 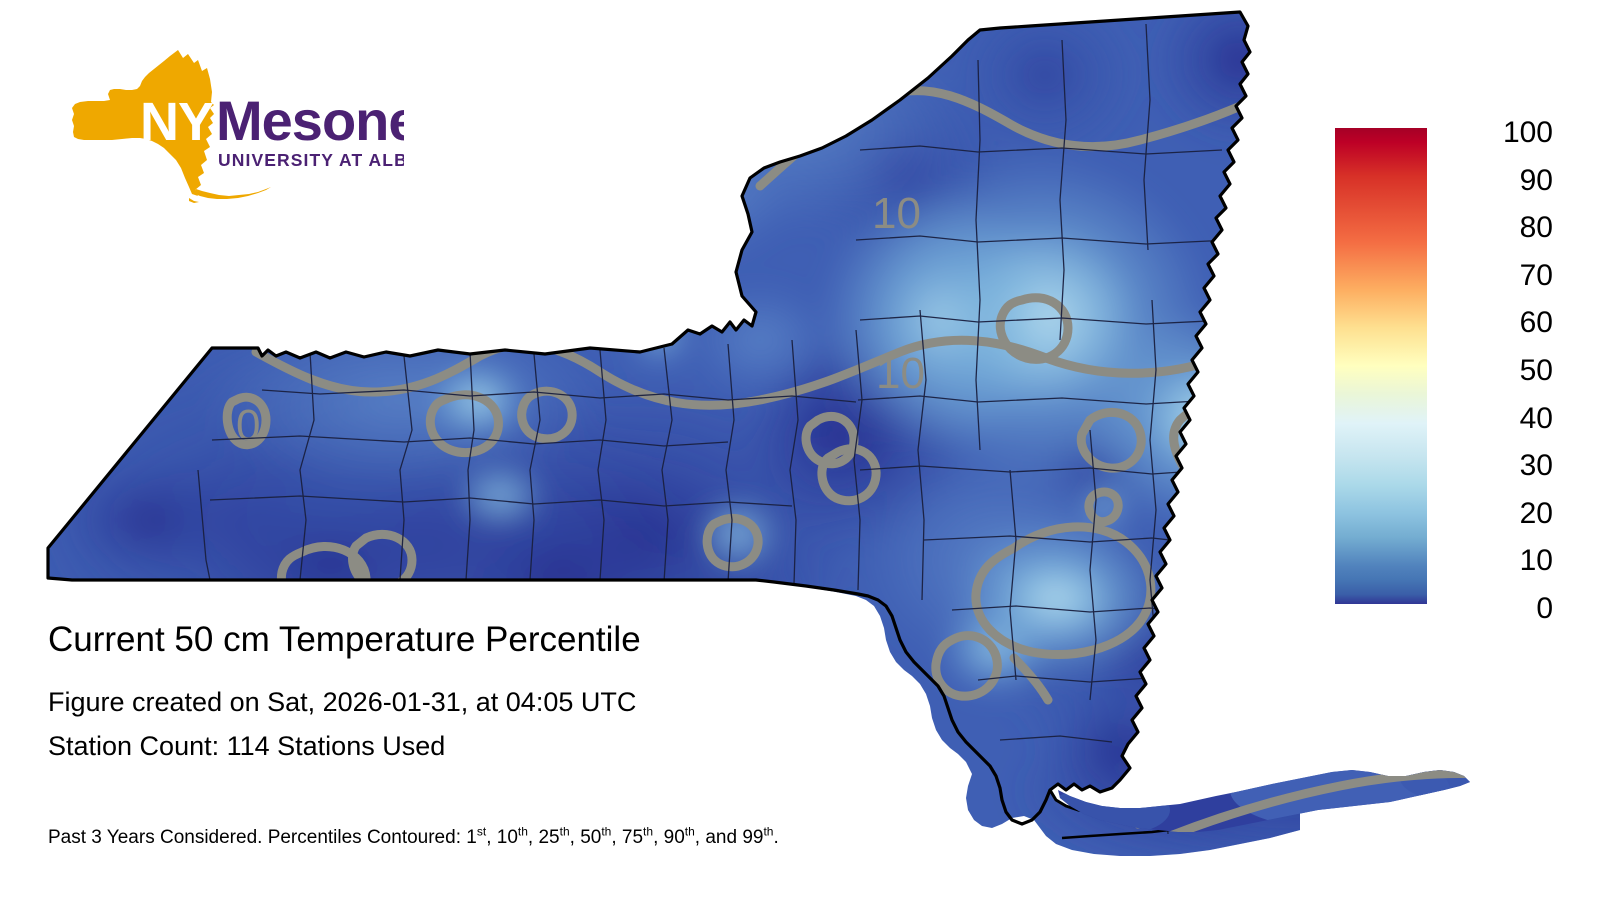 I want to click on station-count-label: Station Count: 114 Stations Used, so click(x=247, y=746).